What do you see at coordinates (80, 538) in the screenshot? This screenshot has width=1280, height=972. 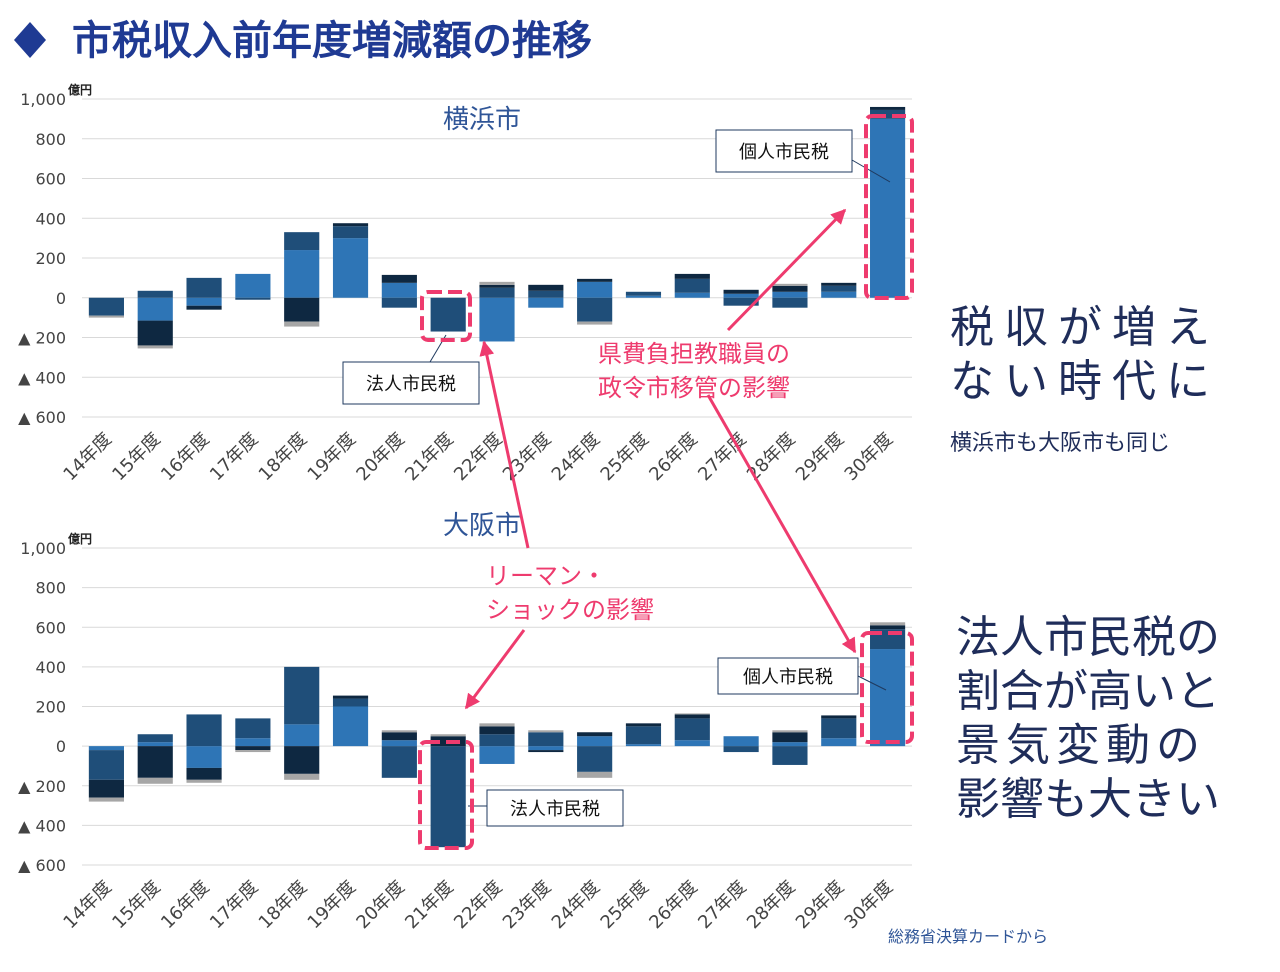 I see `y-axis-unit: 億円` at bounding box center [80, 538].